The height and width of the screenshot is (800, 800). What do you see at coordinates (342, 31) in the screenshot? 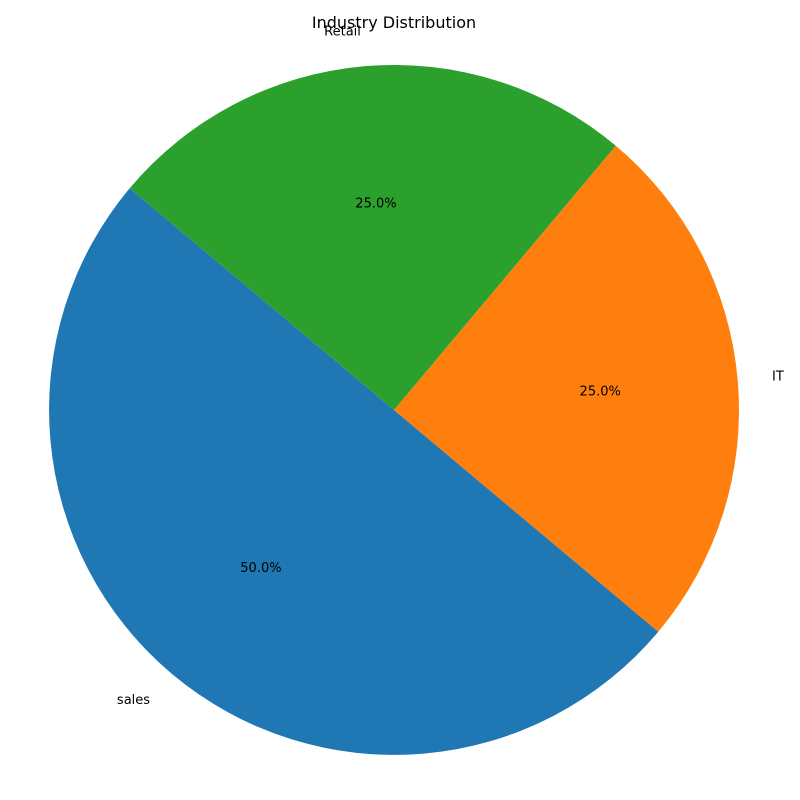
I see `slice-label-retail: Retail` at bounding box center [342, 31].